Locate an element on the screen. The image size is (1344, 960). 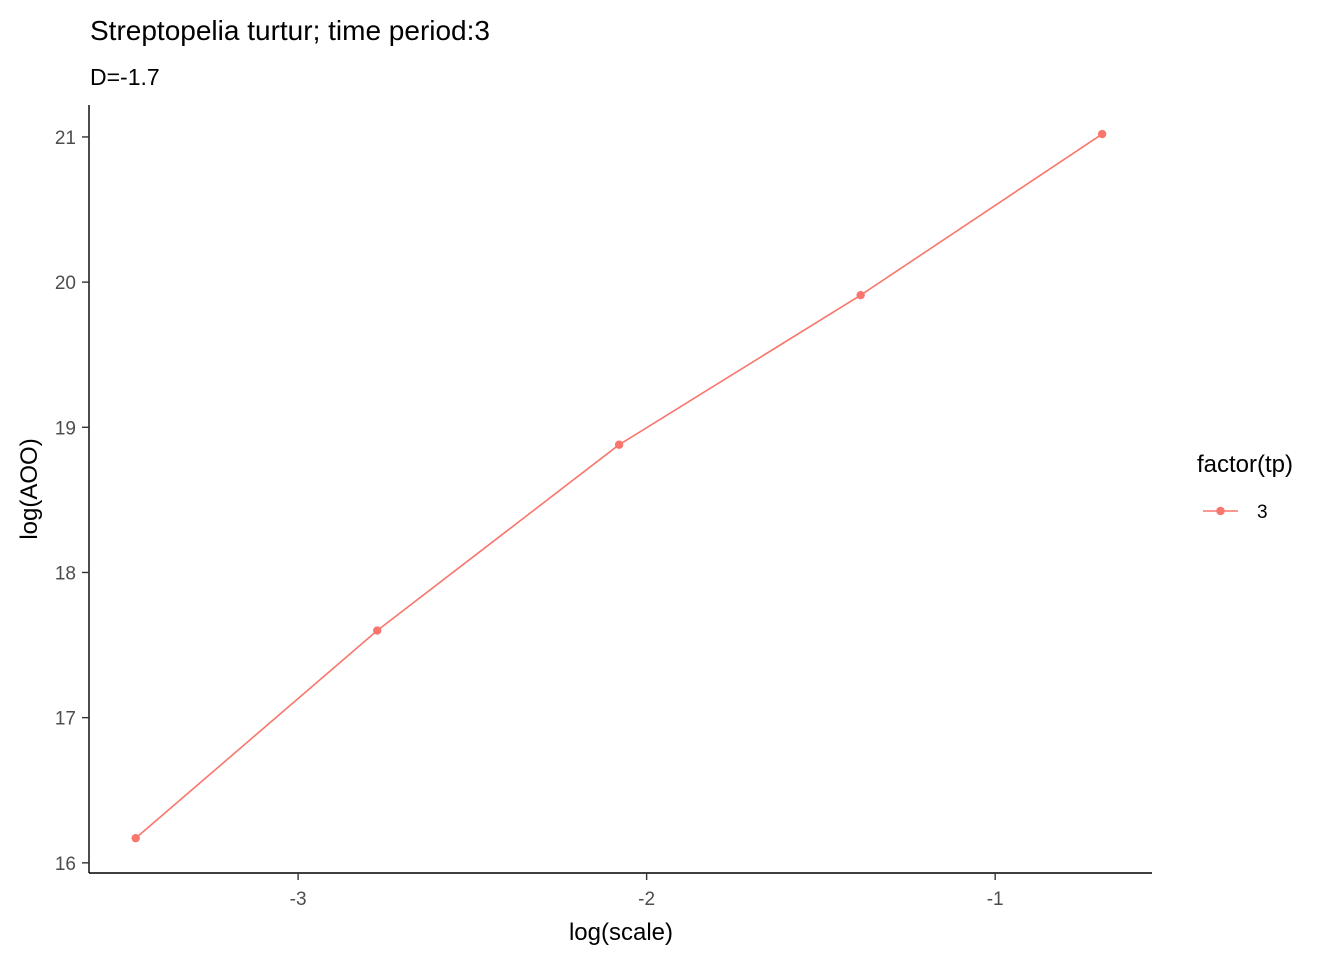
legend: factor(tp) 3 is located at coordinates (1245, 487).